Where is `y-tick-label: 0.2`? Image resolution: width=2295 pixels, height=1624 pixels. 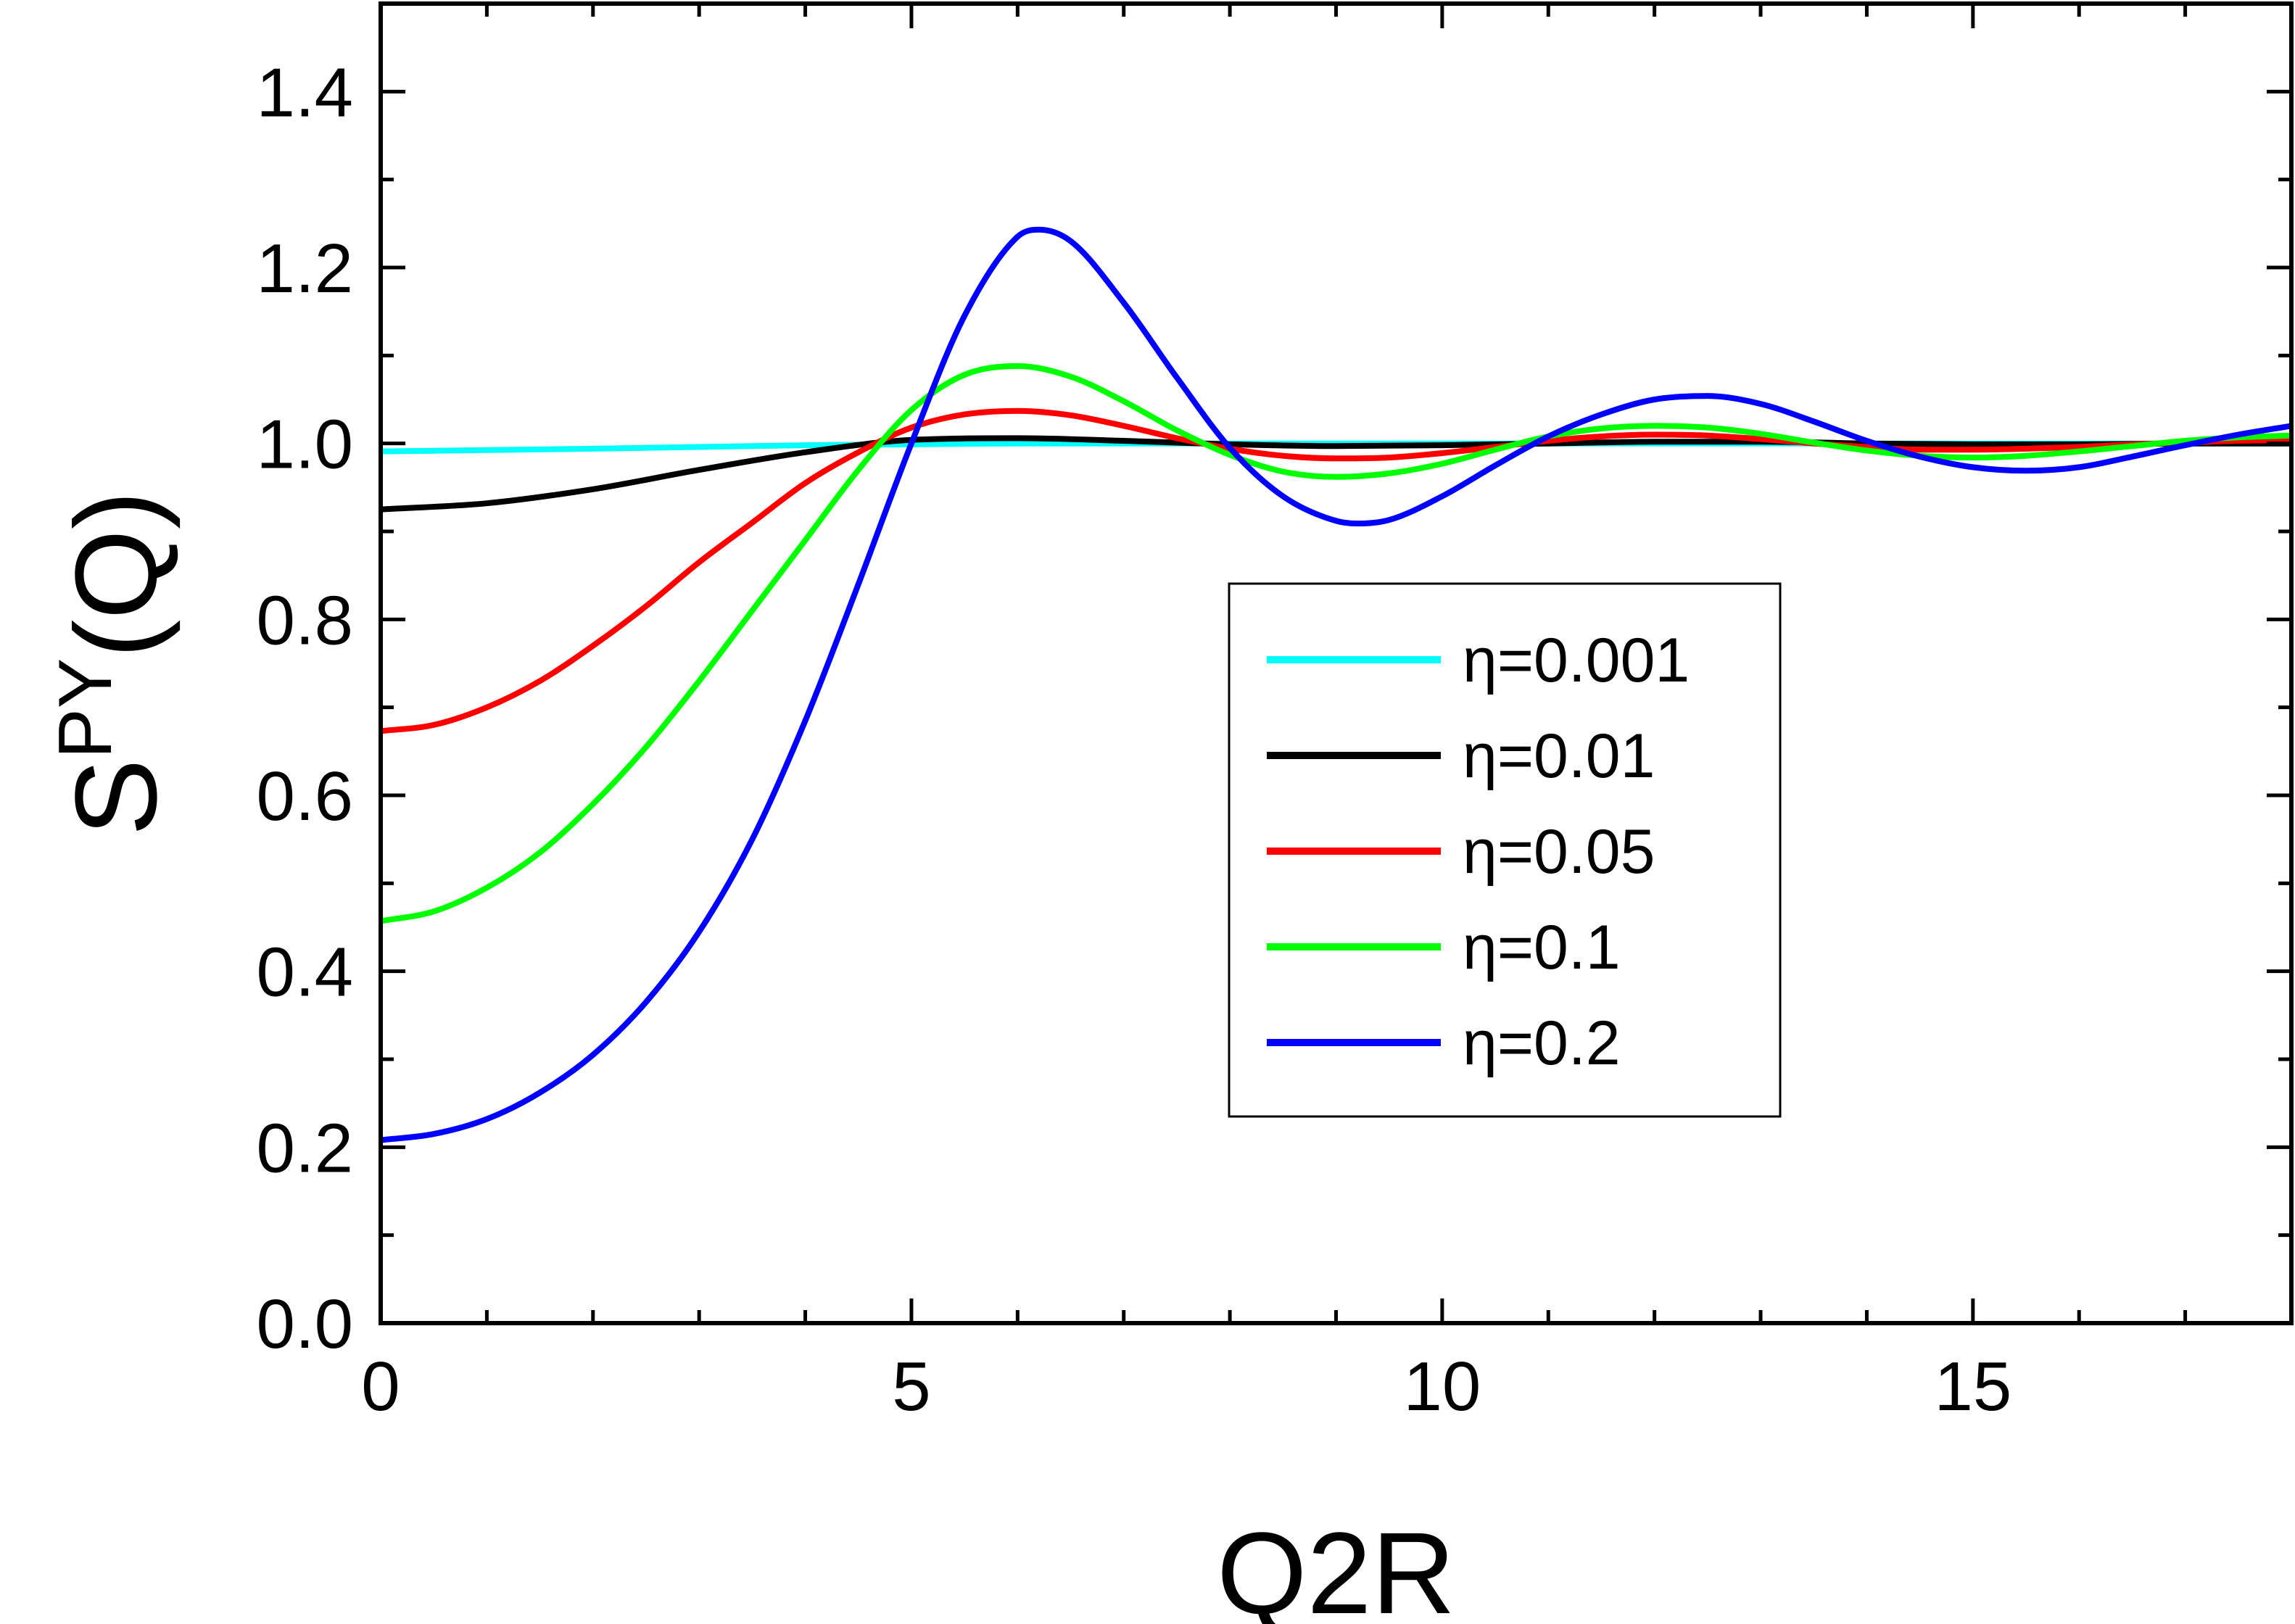 y-tick-label: 0.2 is located at coordinates (305, 1148).